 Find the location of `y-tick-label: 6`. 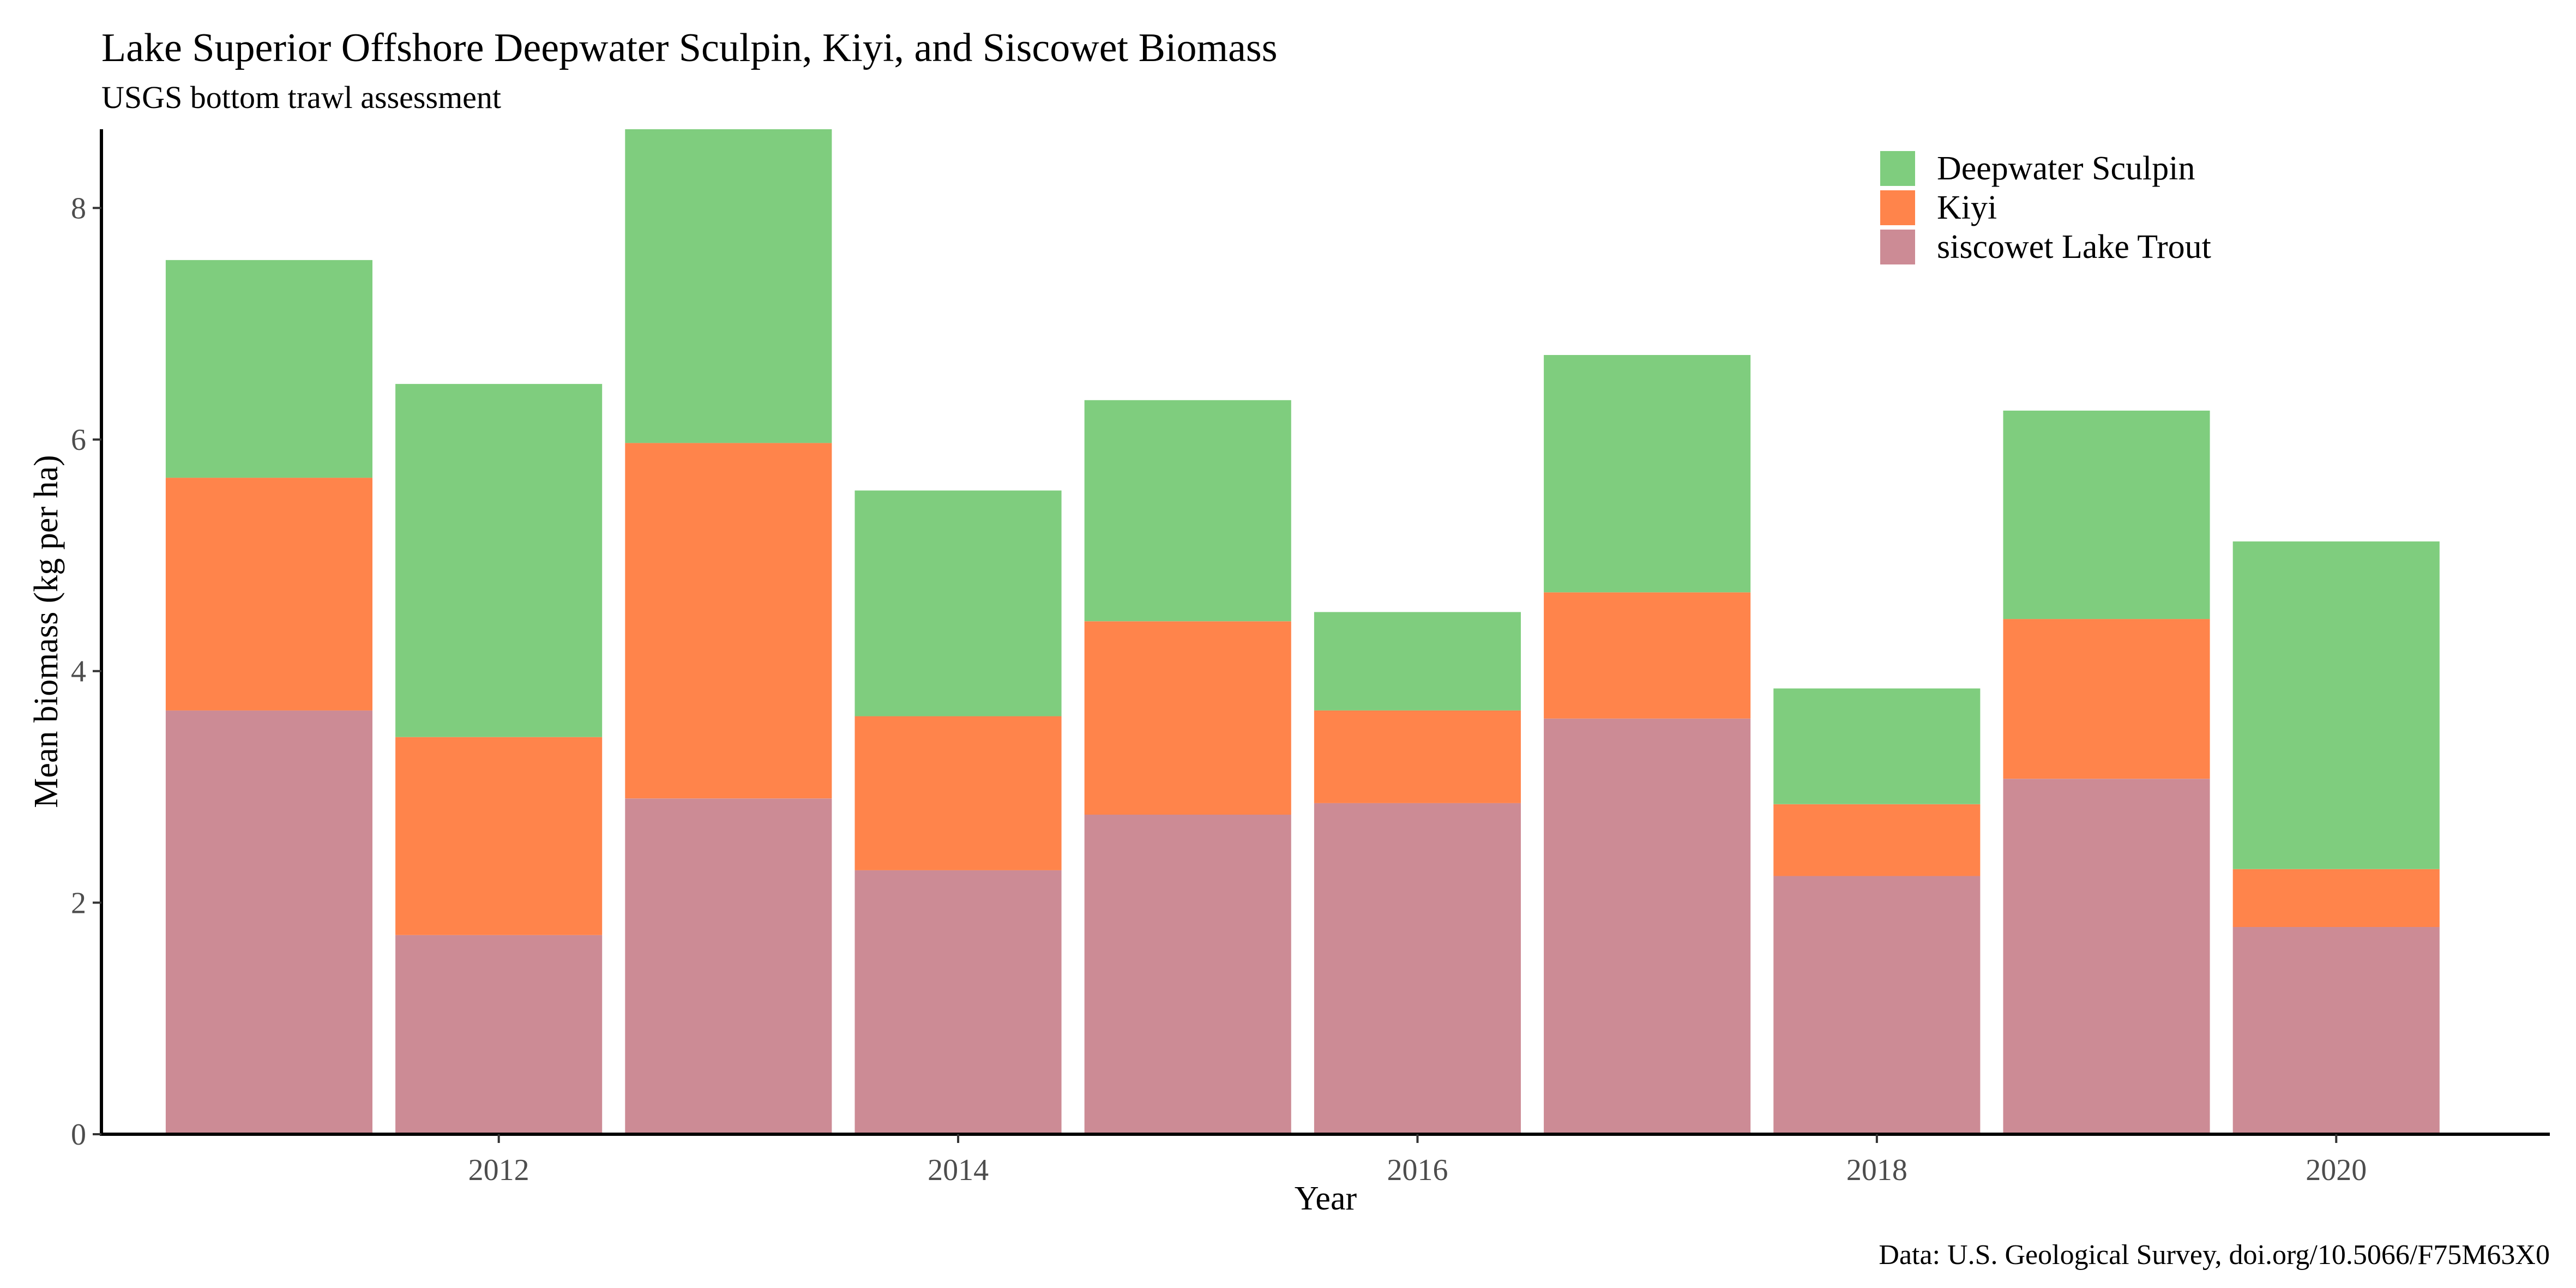

y-tick-label: 6 is located at coordinates (78, 440).